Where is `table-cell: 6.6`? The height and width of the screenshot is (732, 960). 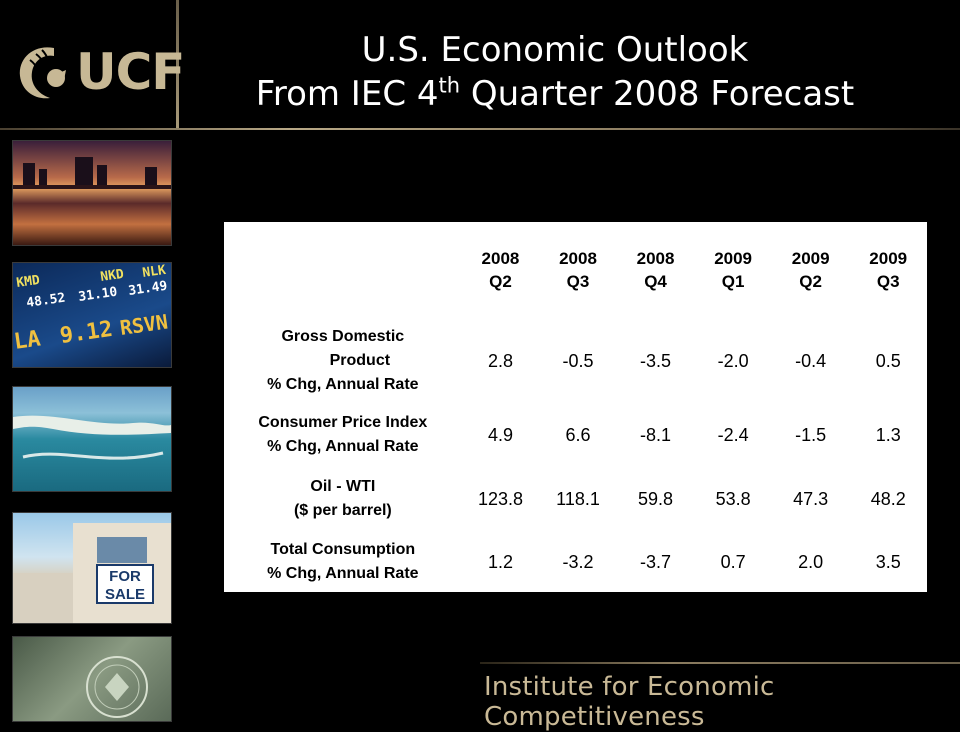
table-cell: 6.6 is located at coordinates (578, 434).